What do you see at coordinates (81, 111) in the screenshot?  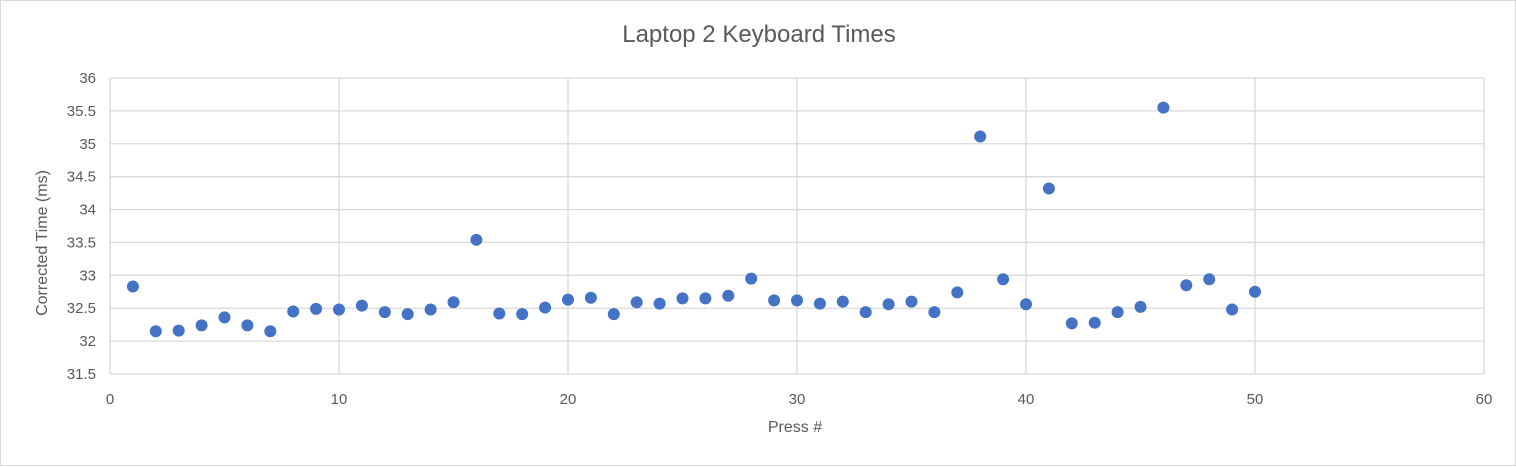 I see `y-tick-label: 35.5` at bounding box center [81, 111].